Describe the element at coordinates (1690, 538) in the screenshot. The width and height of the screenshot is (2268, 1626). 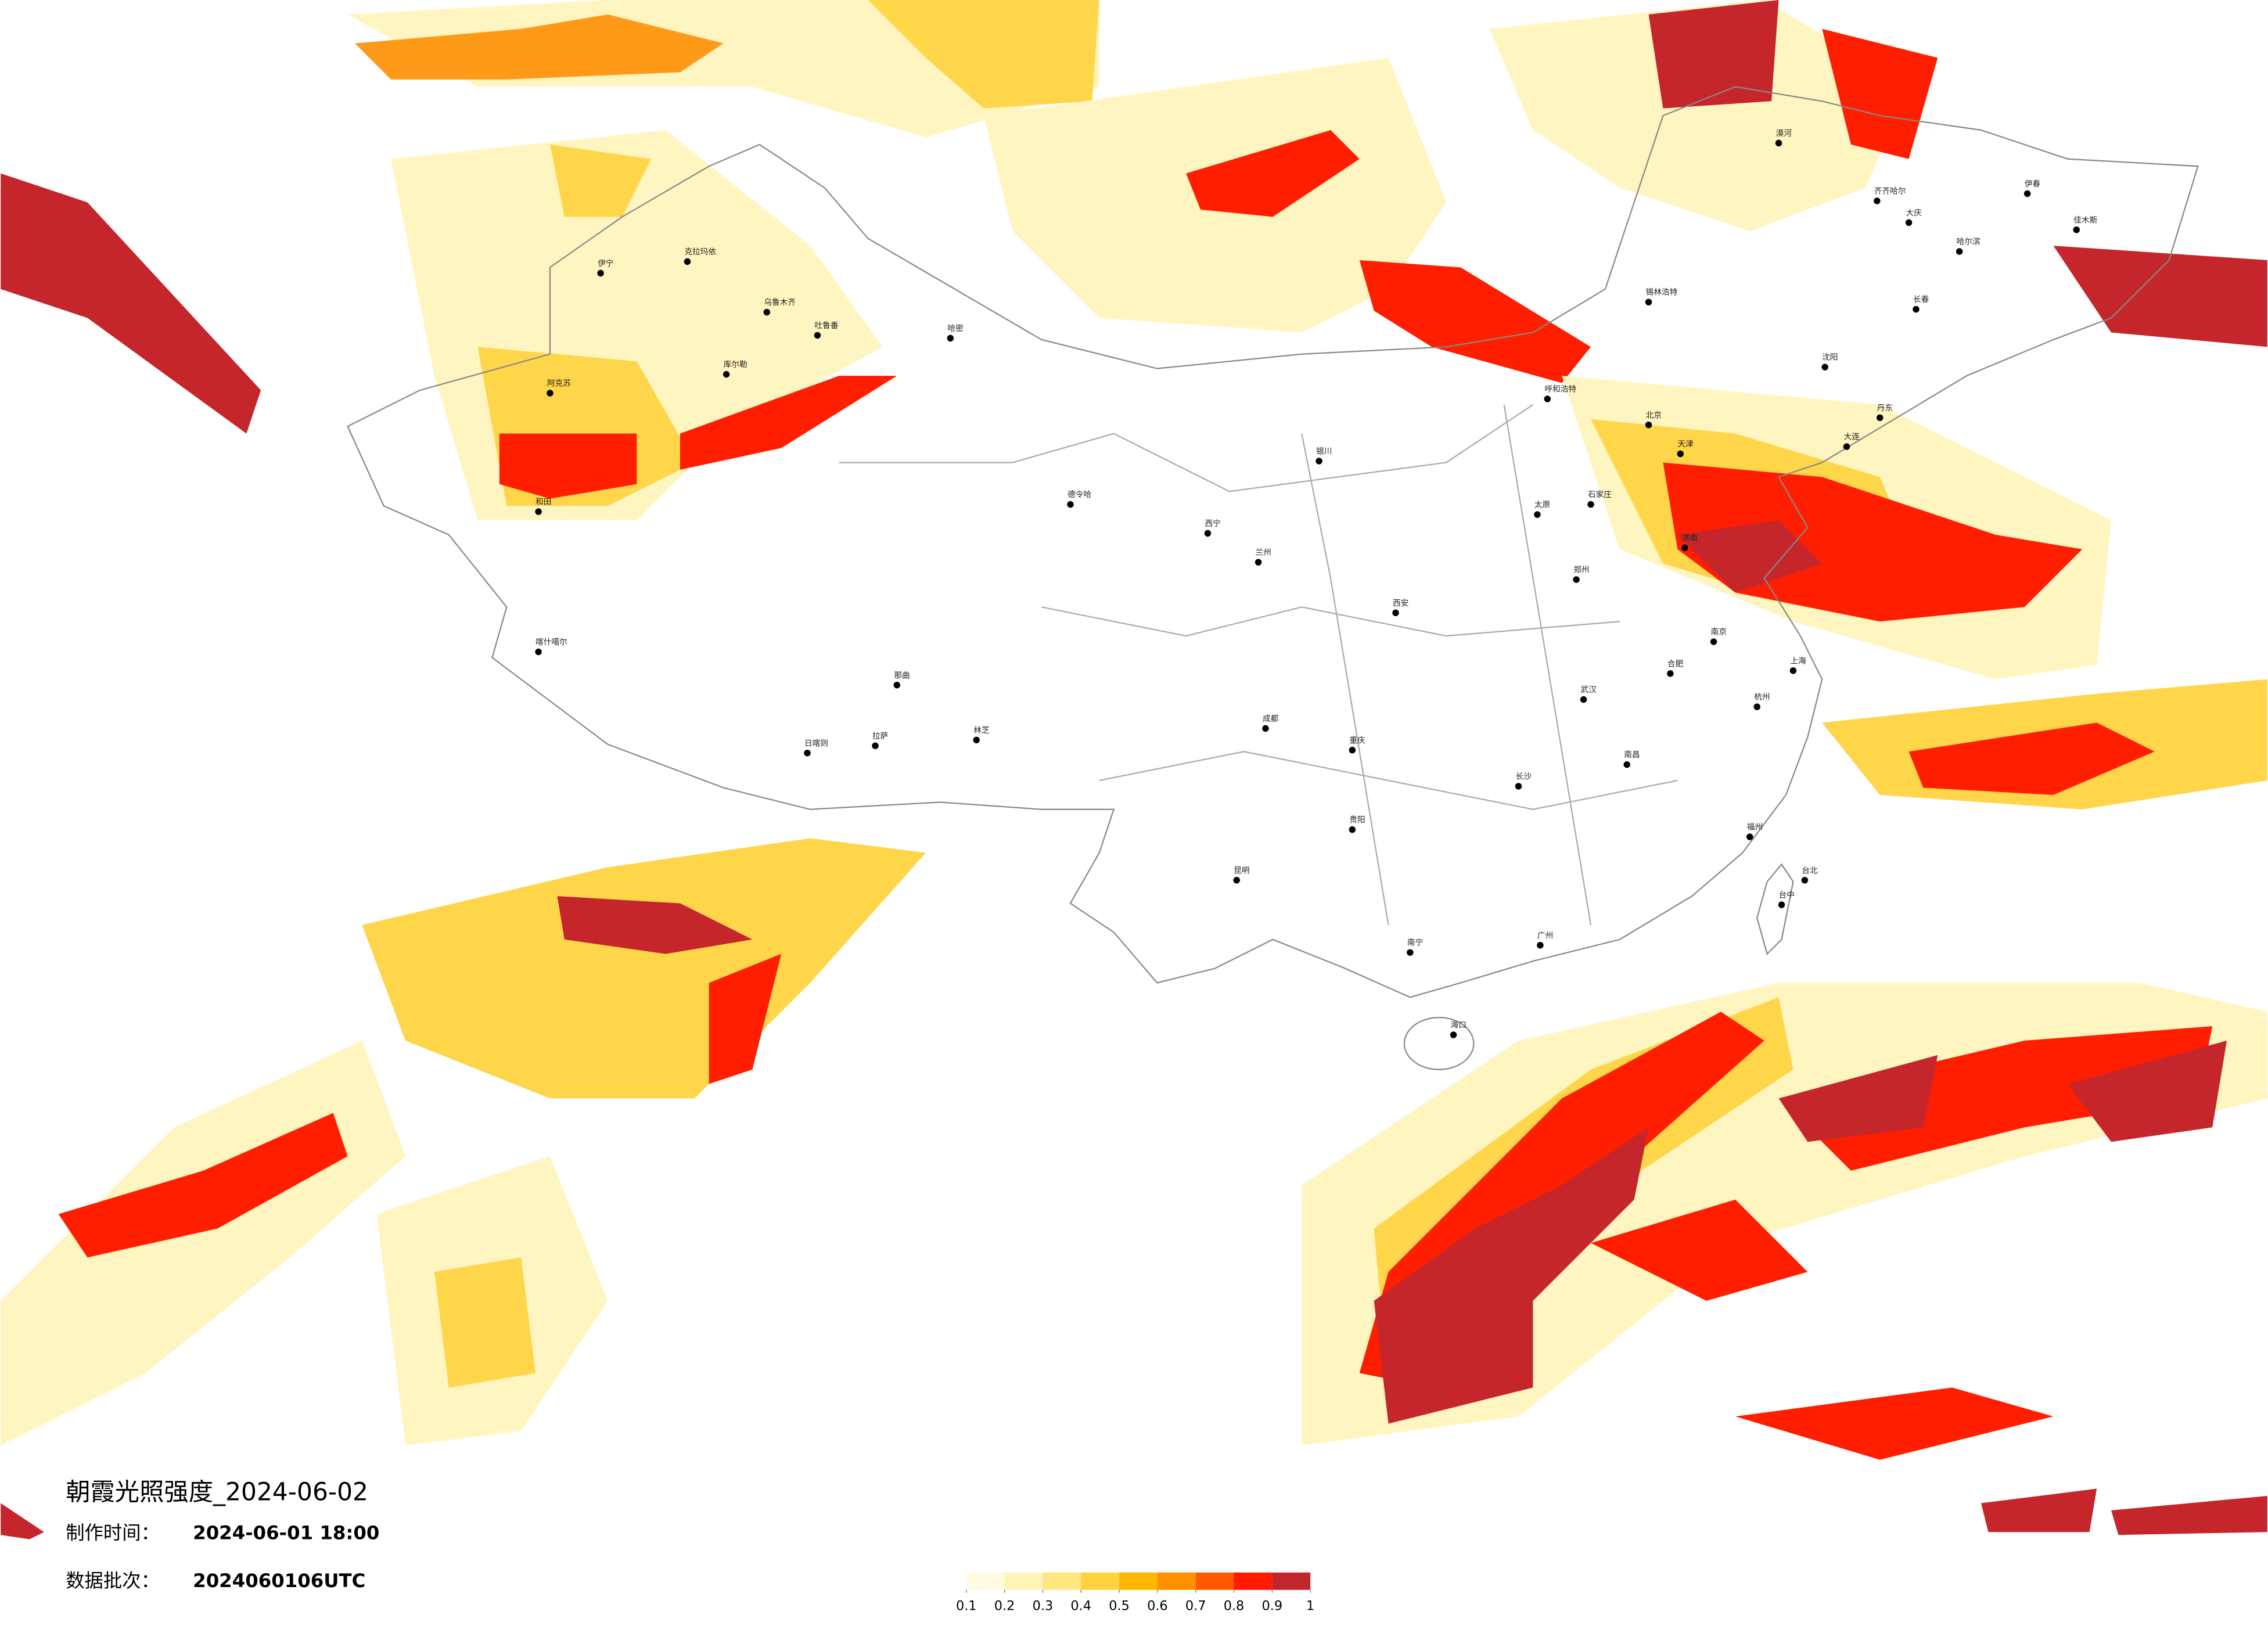
I see `city-label: 济南` at that location.